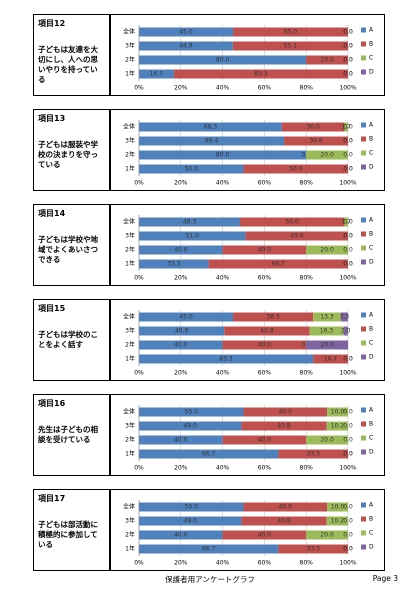 The image size is (420, 595). Describe the element at coordinates (52, 403) in the screenshot. I see `item-title: 項目16` at that location.